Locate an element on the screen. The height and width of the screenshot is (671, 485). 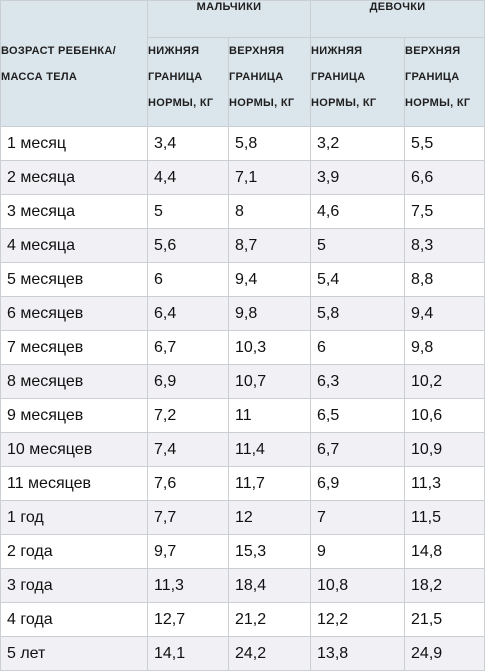
boys-lower-cell: 7,2 is located at coordinates (188, 415).